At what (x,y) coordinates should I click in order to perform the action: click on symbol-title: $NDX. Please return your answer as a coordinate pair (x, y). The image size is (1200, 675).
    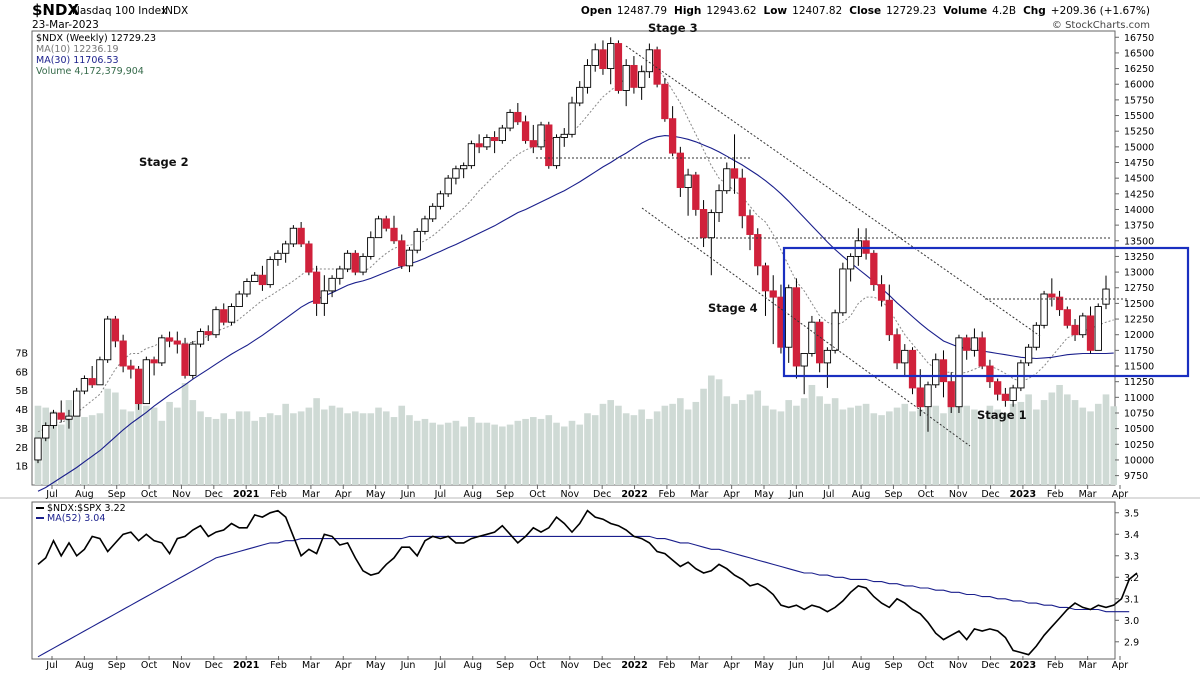
    Looking at the image, I should click on (55, 10).